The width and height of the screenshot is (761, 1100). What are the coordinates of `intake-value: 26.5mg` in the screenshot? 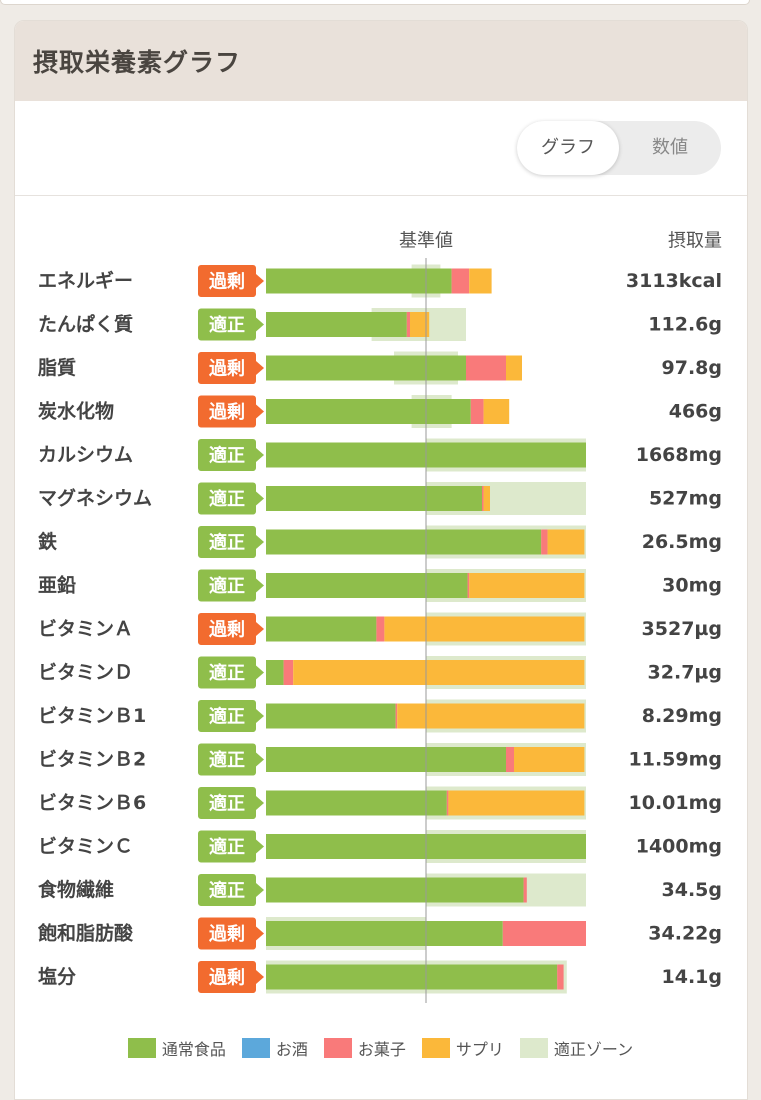 It's located at (682, 542).